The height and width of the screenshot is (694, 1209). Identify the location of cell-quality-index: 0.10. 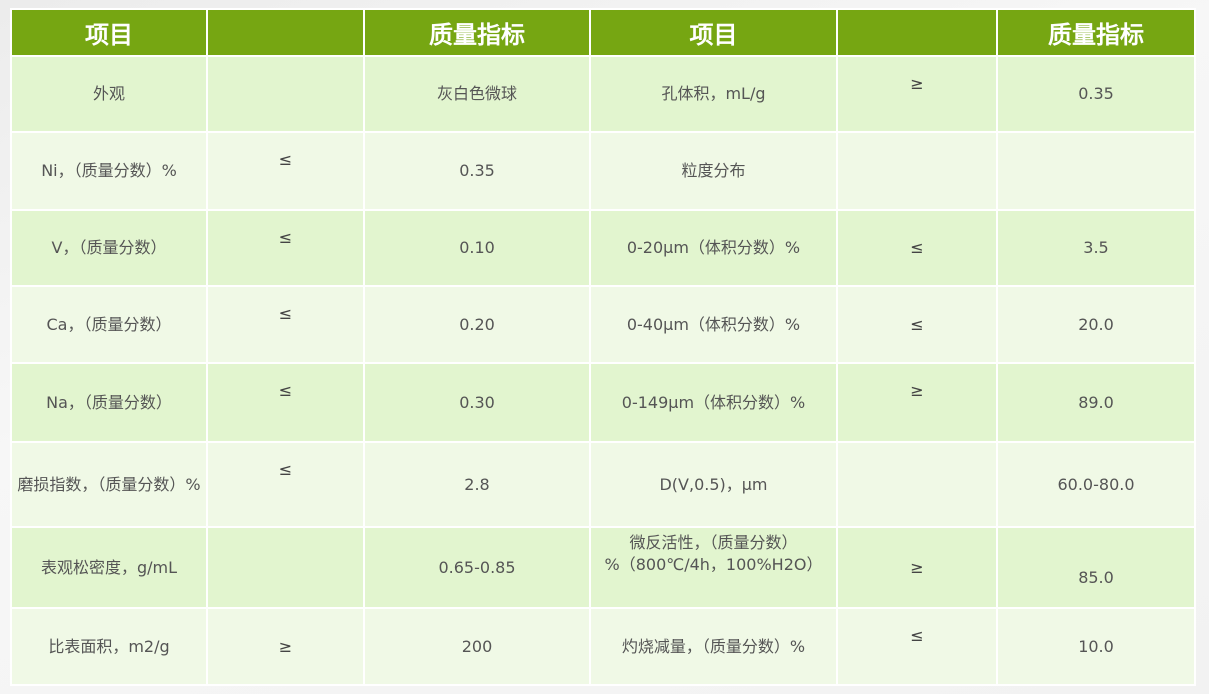
(477, 248).